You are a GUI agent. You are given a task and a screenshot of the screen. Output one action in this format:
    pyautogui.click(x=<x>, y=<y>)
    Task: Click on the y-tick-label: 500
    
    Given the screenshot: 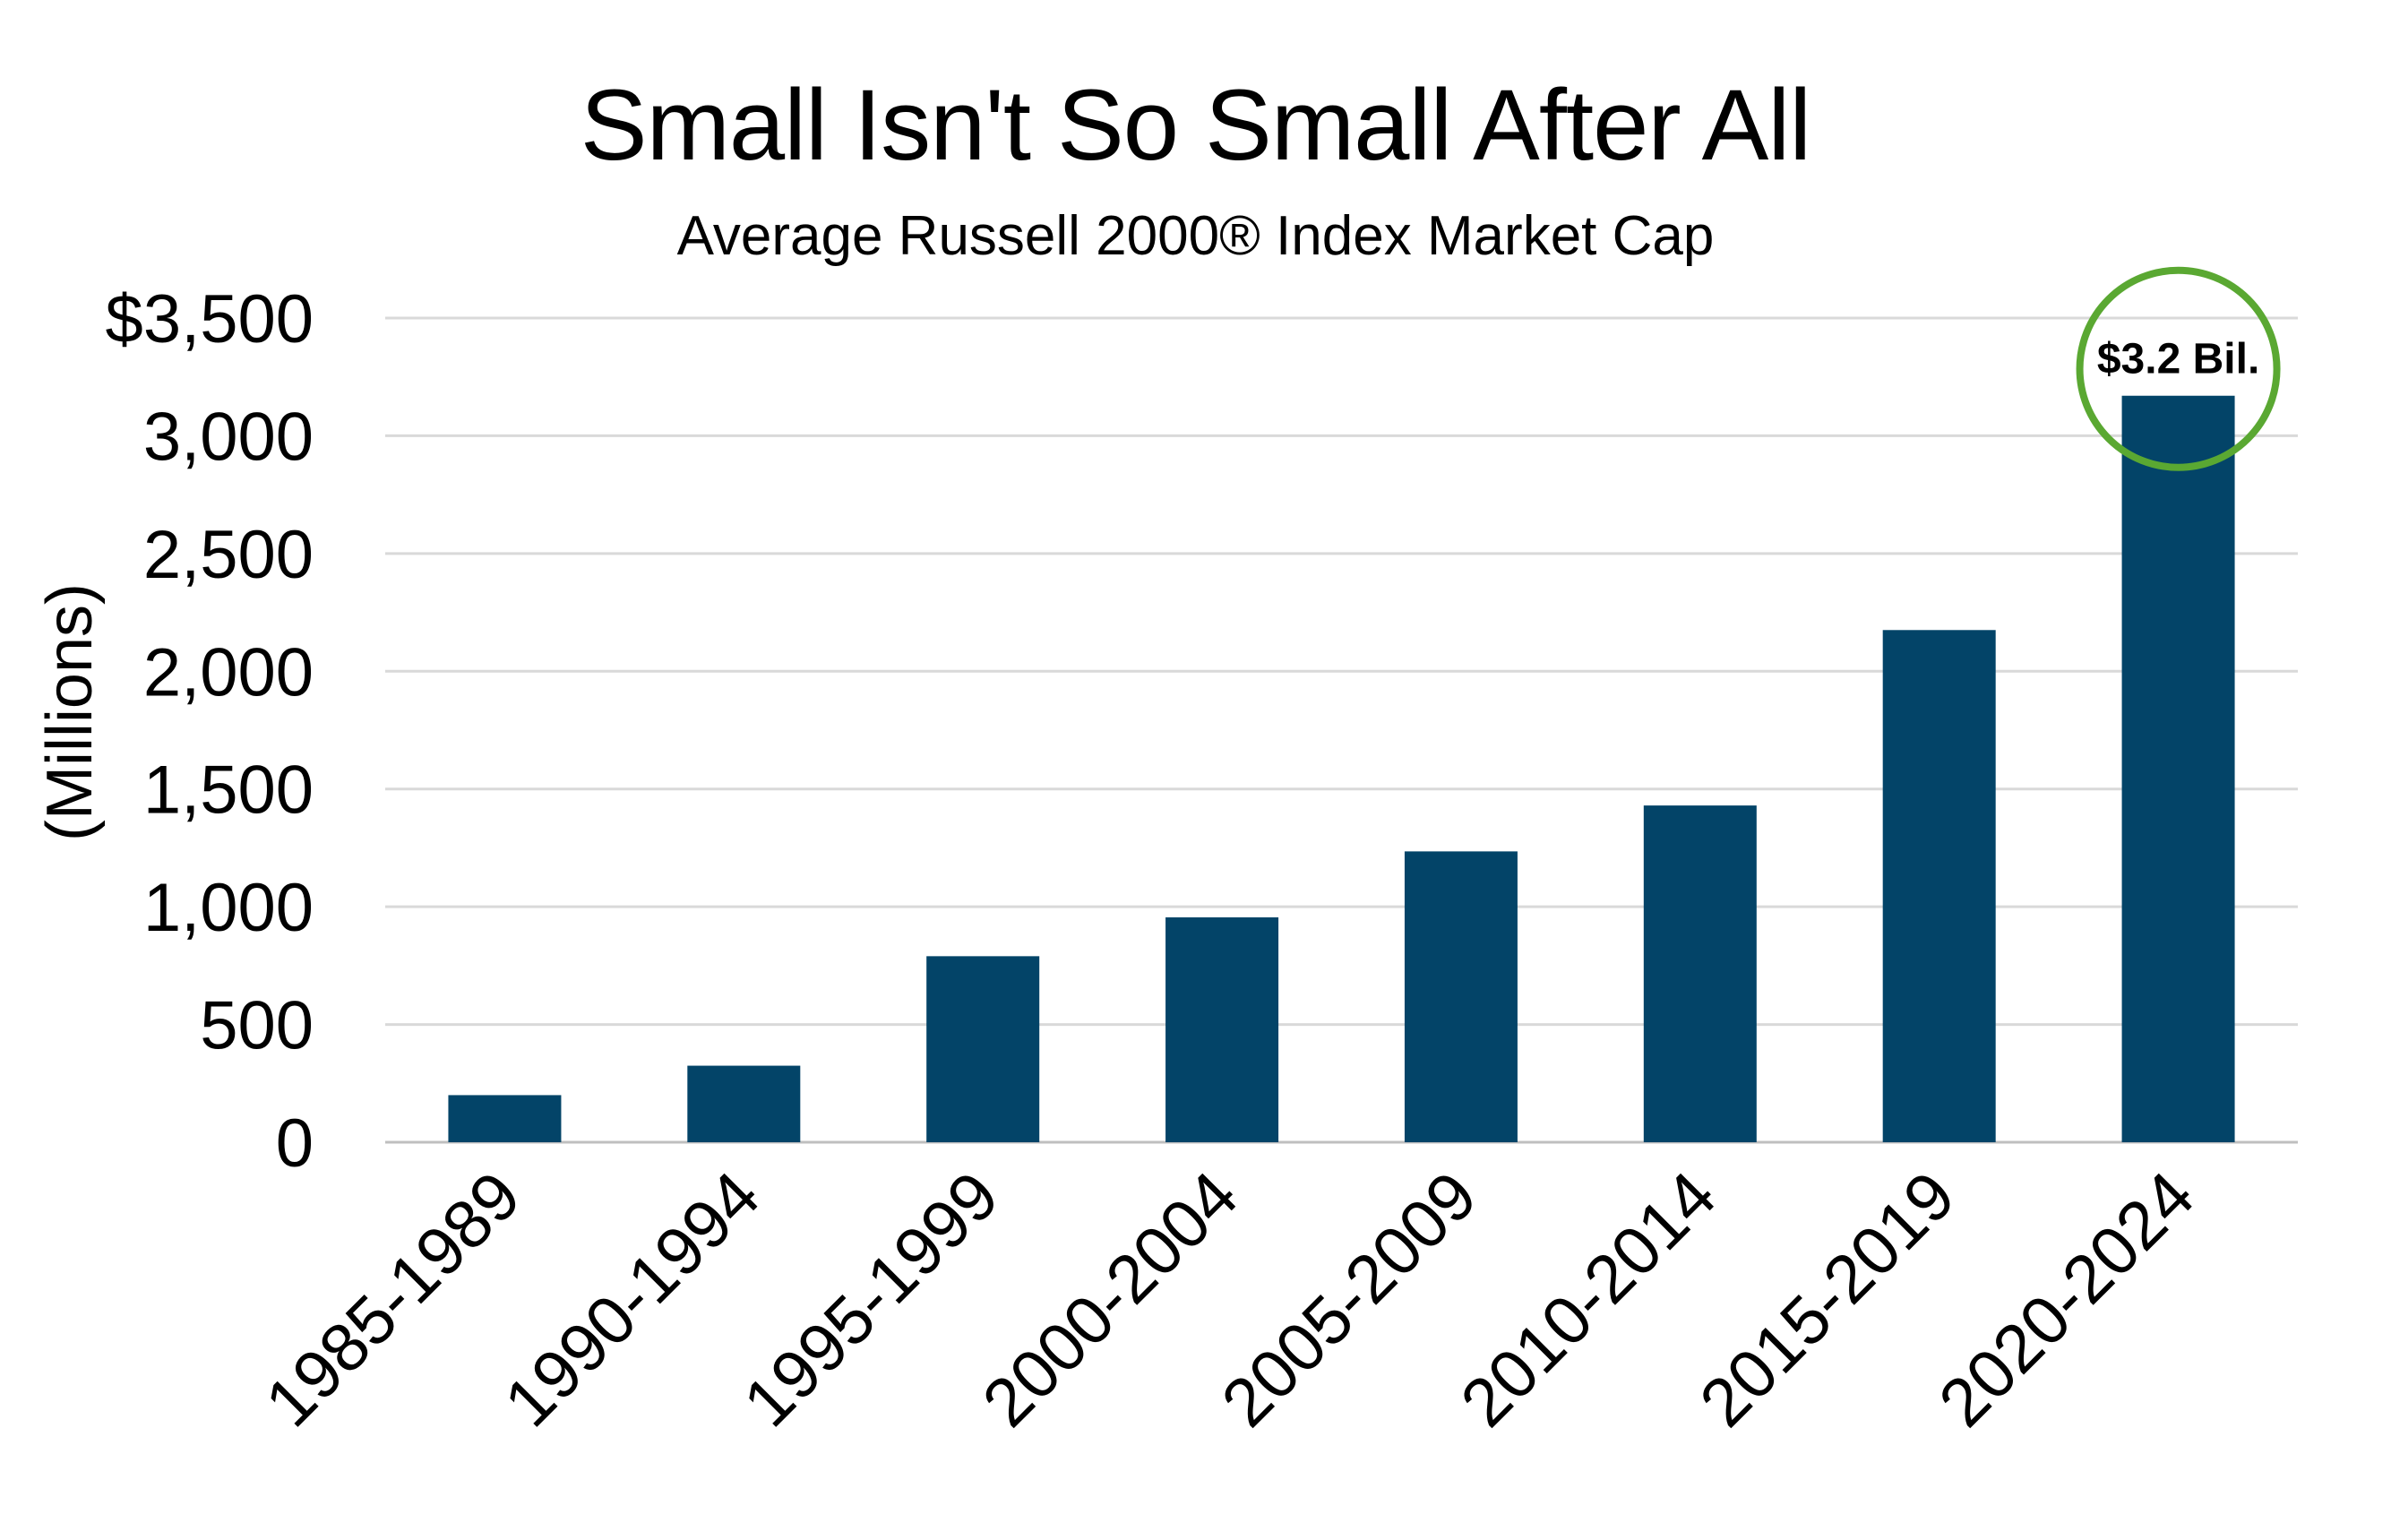 What is the action you would take?
    pyautogui.click(x=257, y=1026)
    